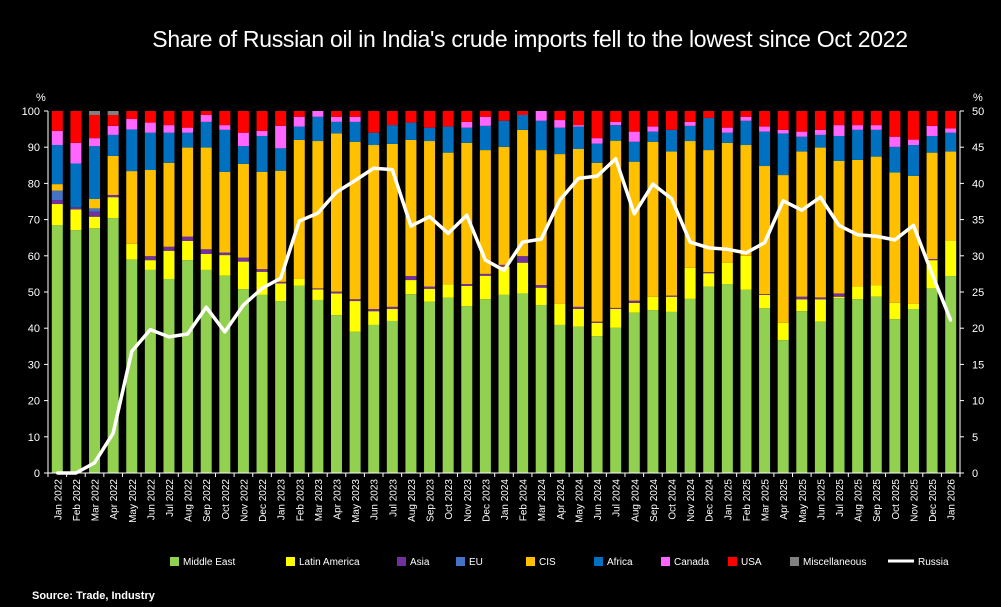  What do you see at coordinates (244, 500) in the screenshot?
I see `x-tick-label: Nov 2022` at bounding box center [244, 500].